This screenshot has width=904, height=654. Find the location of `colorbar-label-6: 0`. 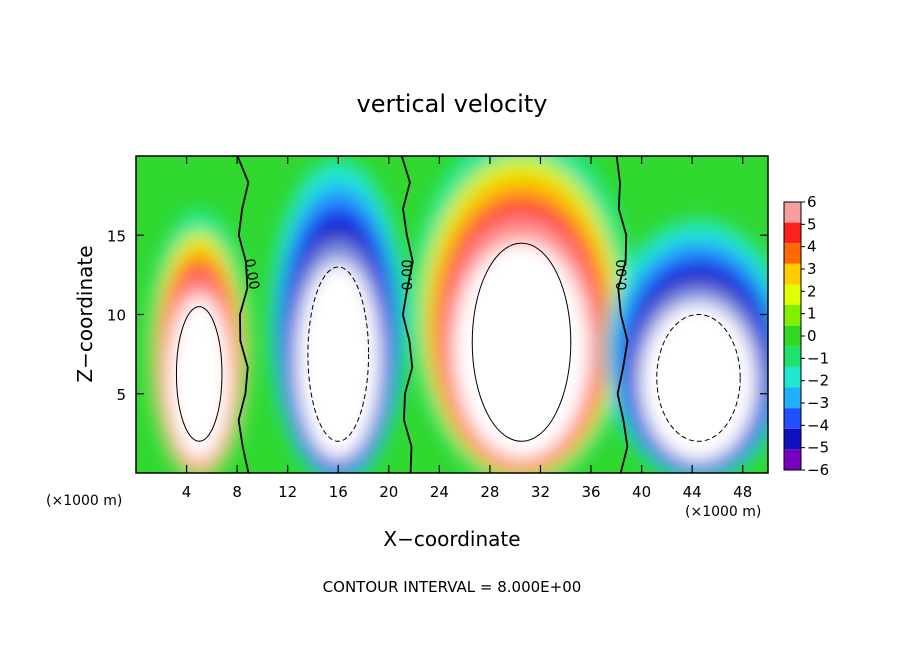

colorbar-label-6: 0 is located at coordinates (812, 336).